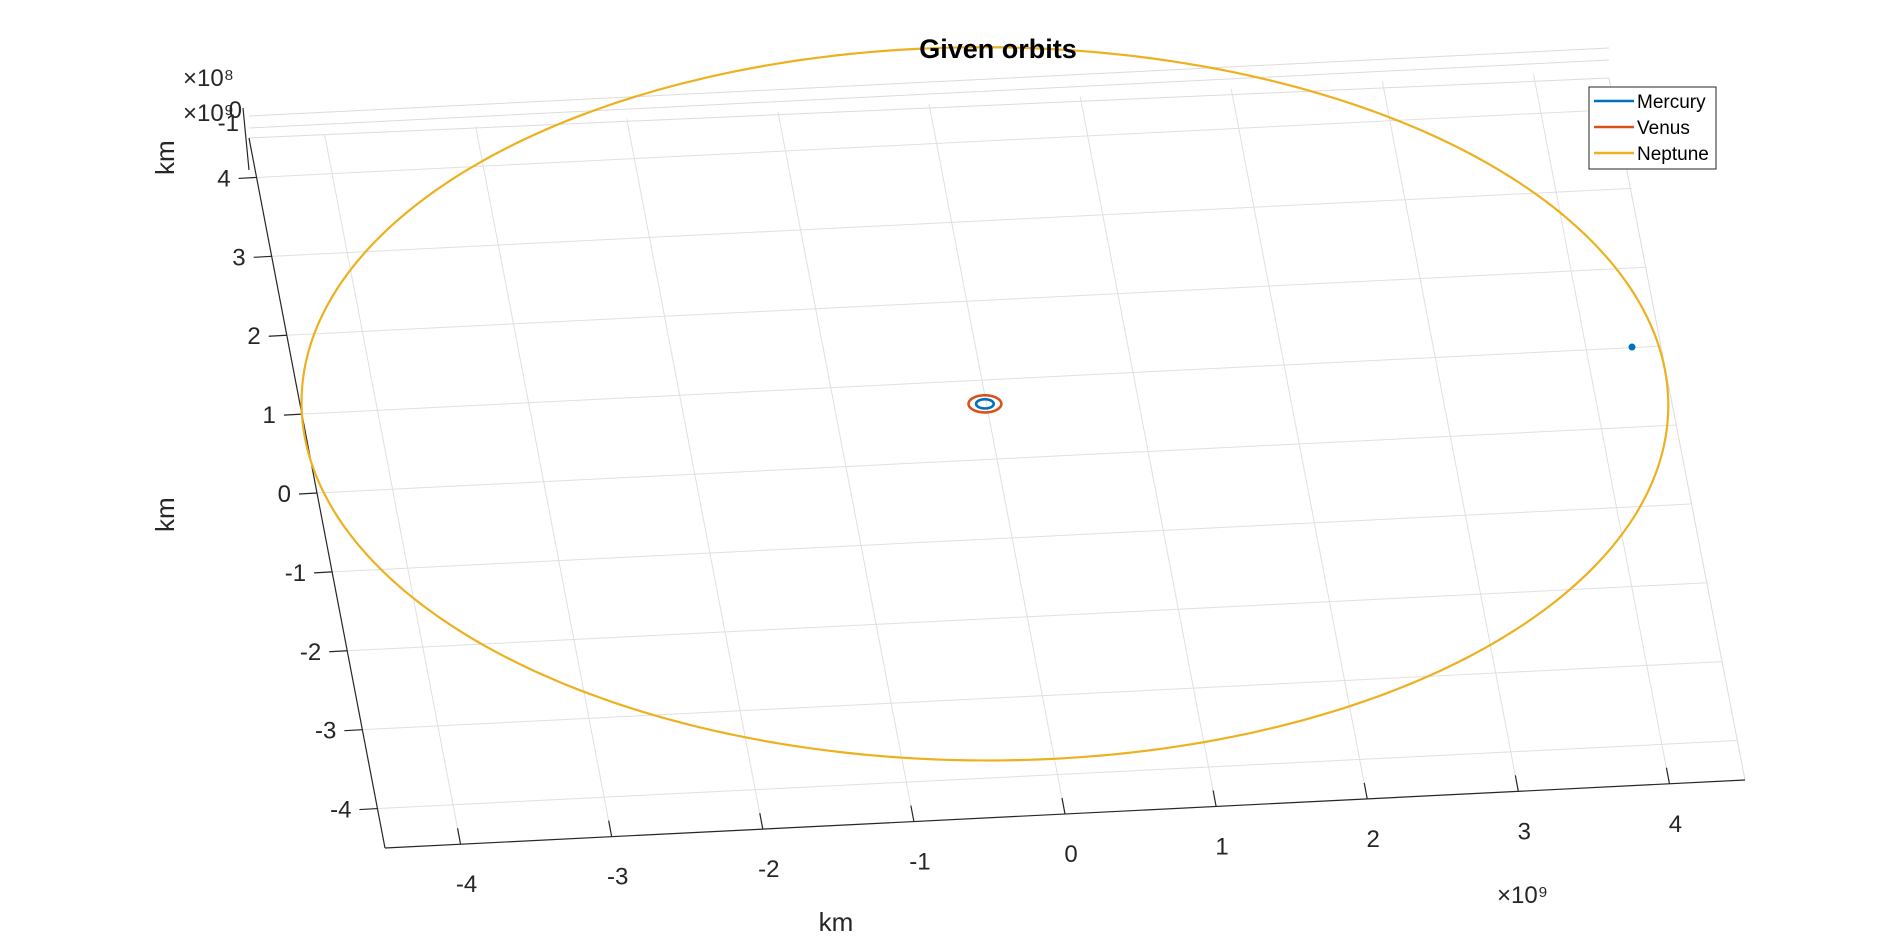 The height and width of the screenshot is (944, 1904). I want to click on y-tick-label: -3, so click(325, 731).